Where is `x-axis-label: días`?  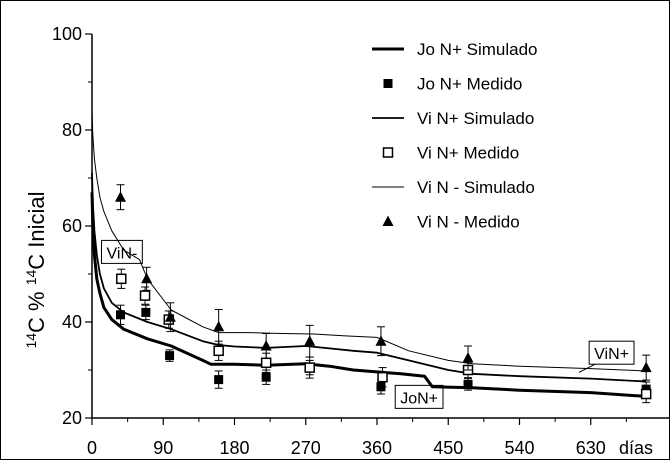
x-axis-label: días is located at coordinates (636, 448).